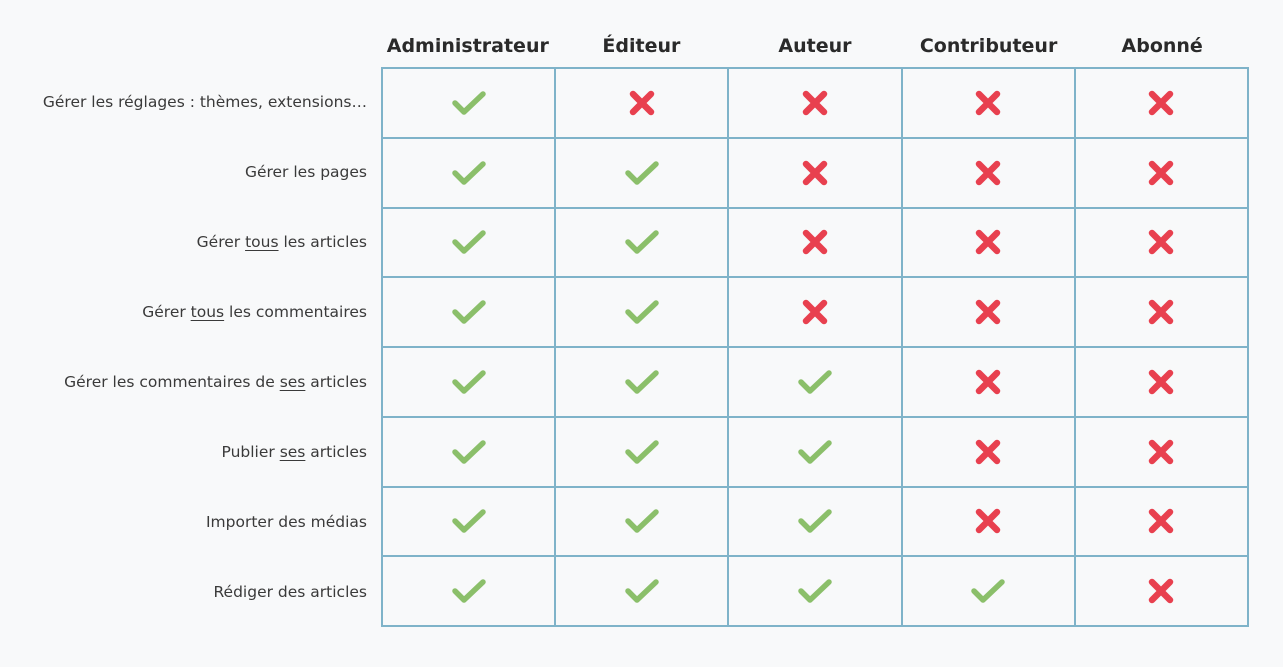 The image size is (1283, 667). I want to click on row-label: Gérer les pages, so click(183, 172).